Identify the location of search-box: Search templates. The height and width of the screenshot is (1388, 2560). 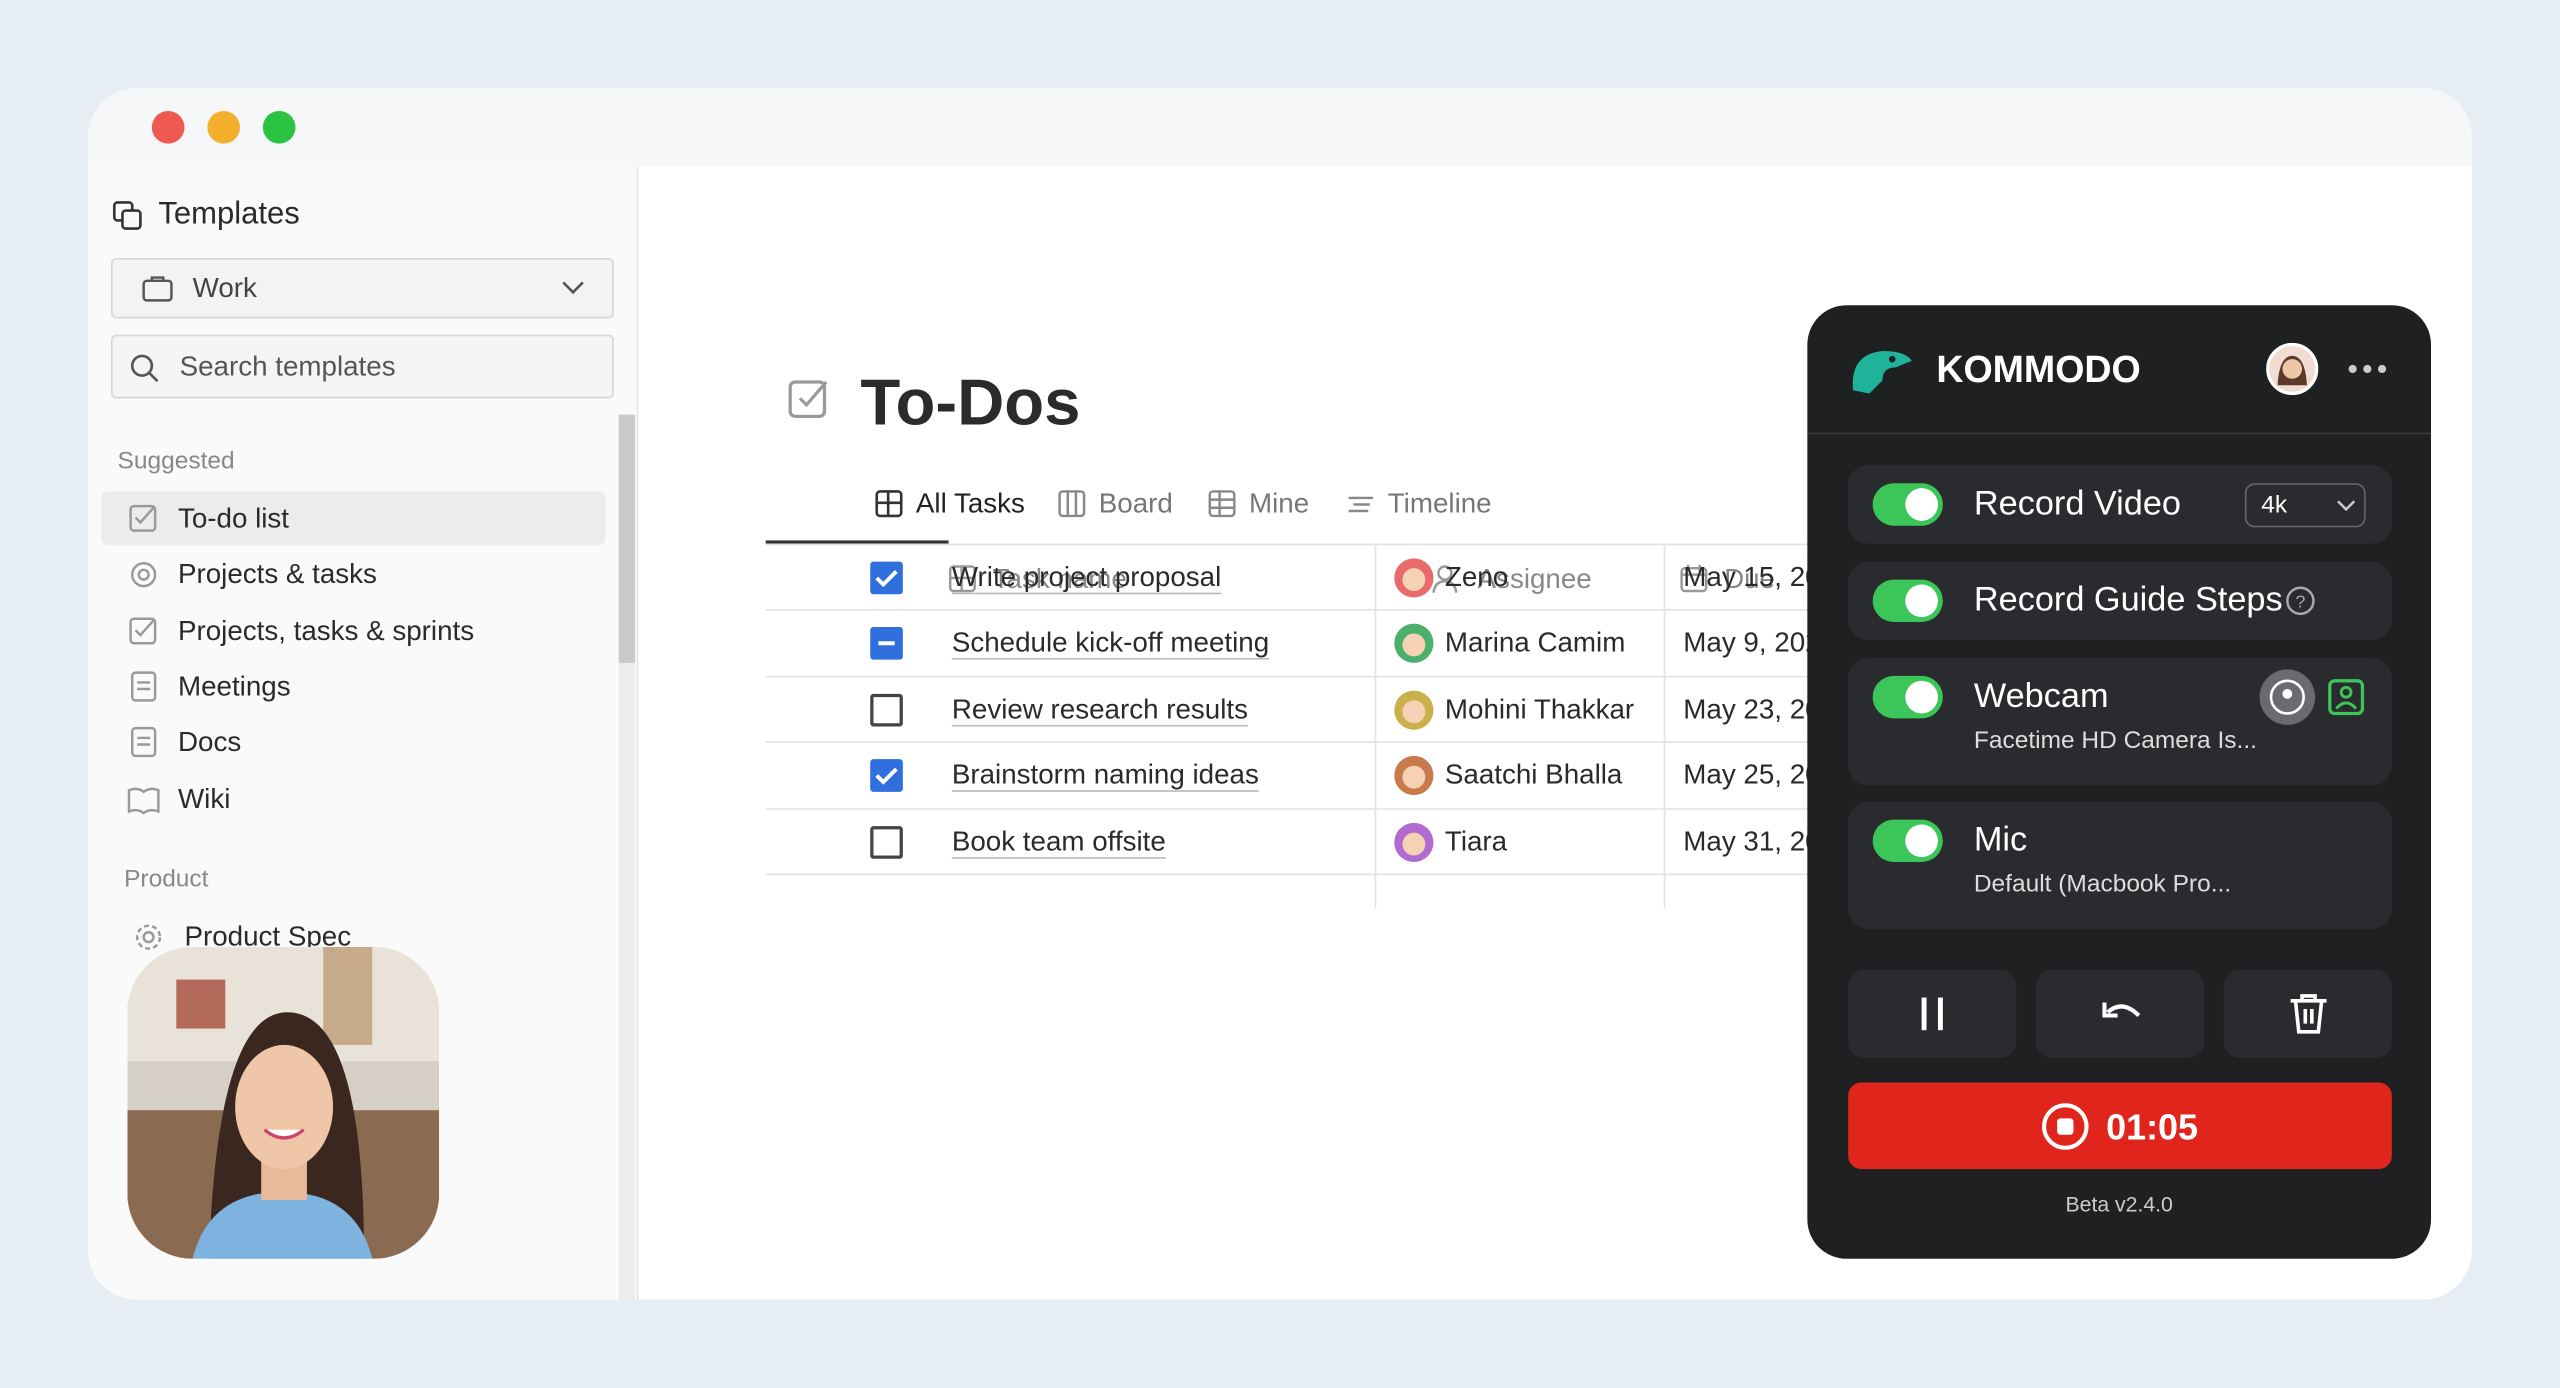
(362, 366).